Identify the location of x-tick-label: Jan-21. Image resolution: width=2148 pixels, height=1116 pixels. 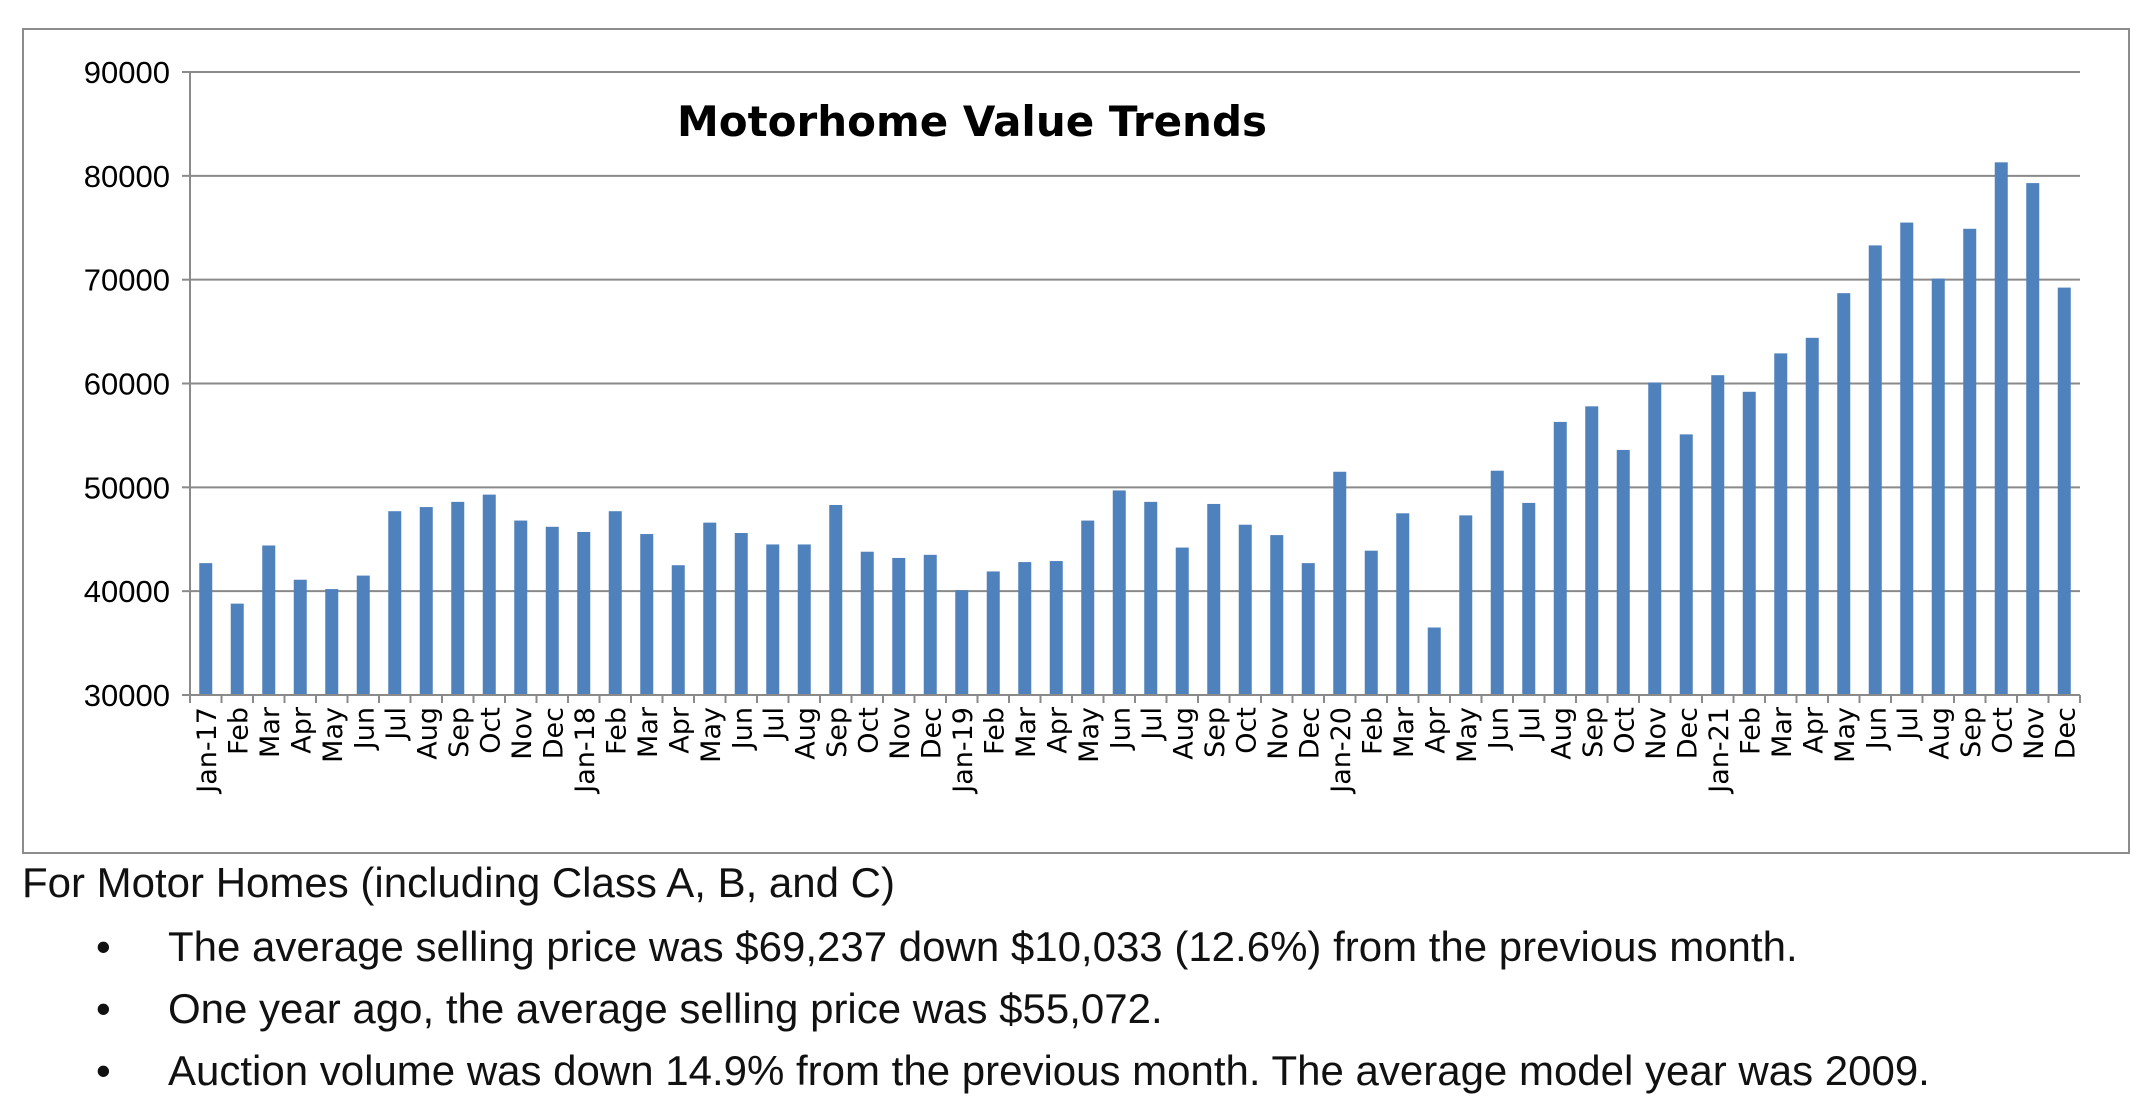
(1719, 751).